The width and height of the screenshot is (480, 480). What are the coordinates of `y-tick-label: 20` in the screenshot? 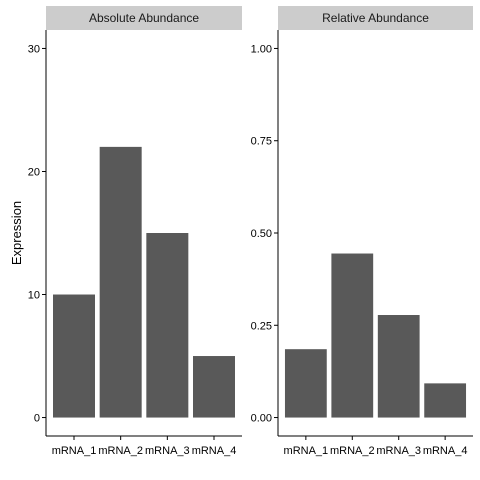 It's located at (34, 172).